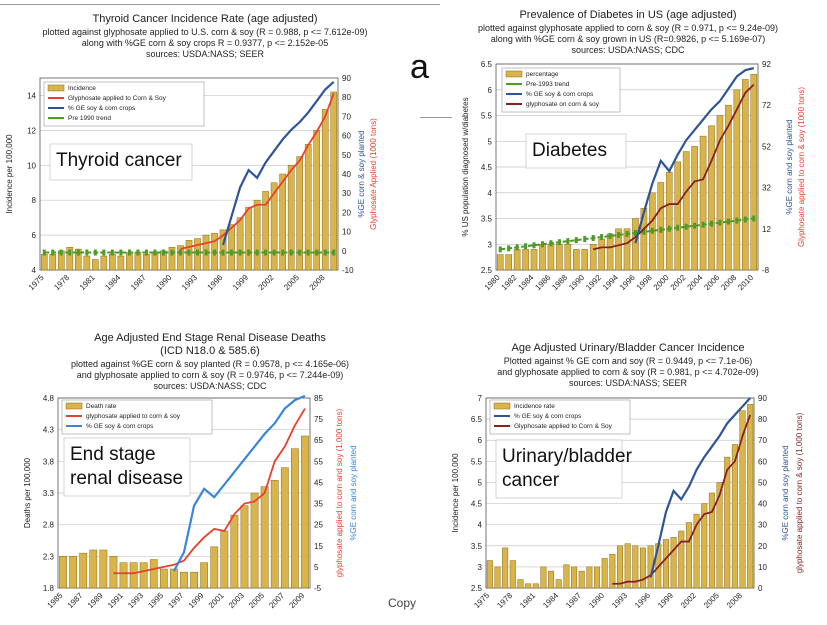  What do you see at coordinates (766, 64) in the screenshot?
I see `y-right-tick-label: 92` at bounding box center [766, 64].